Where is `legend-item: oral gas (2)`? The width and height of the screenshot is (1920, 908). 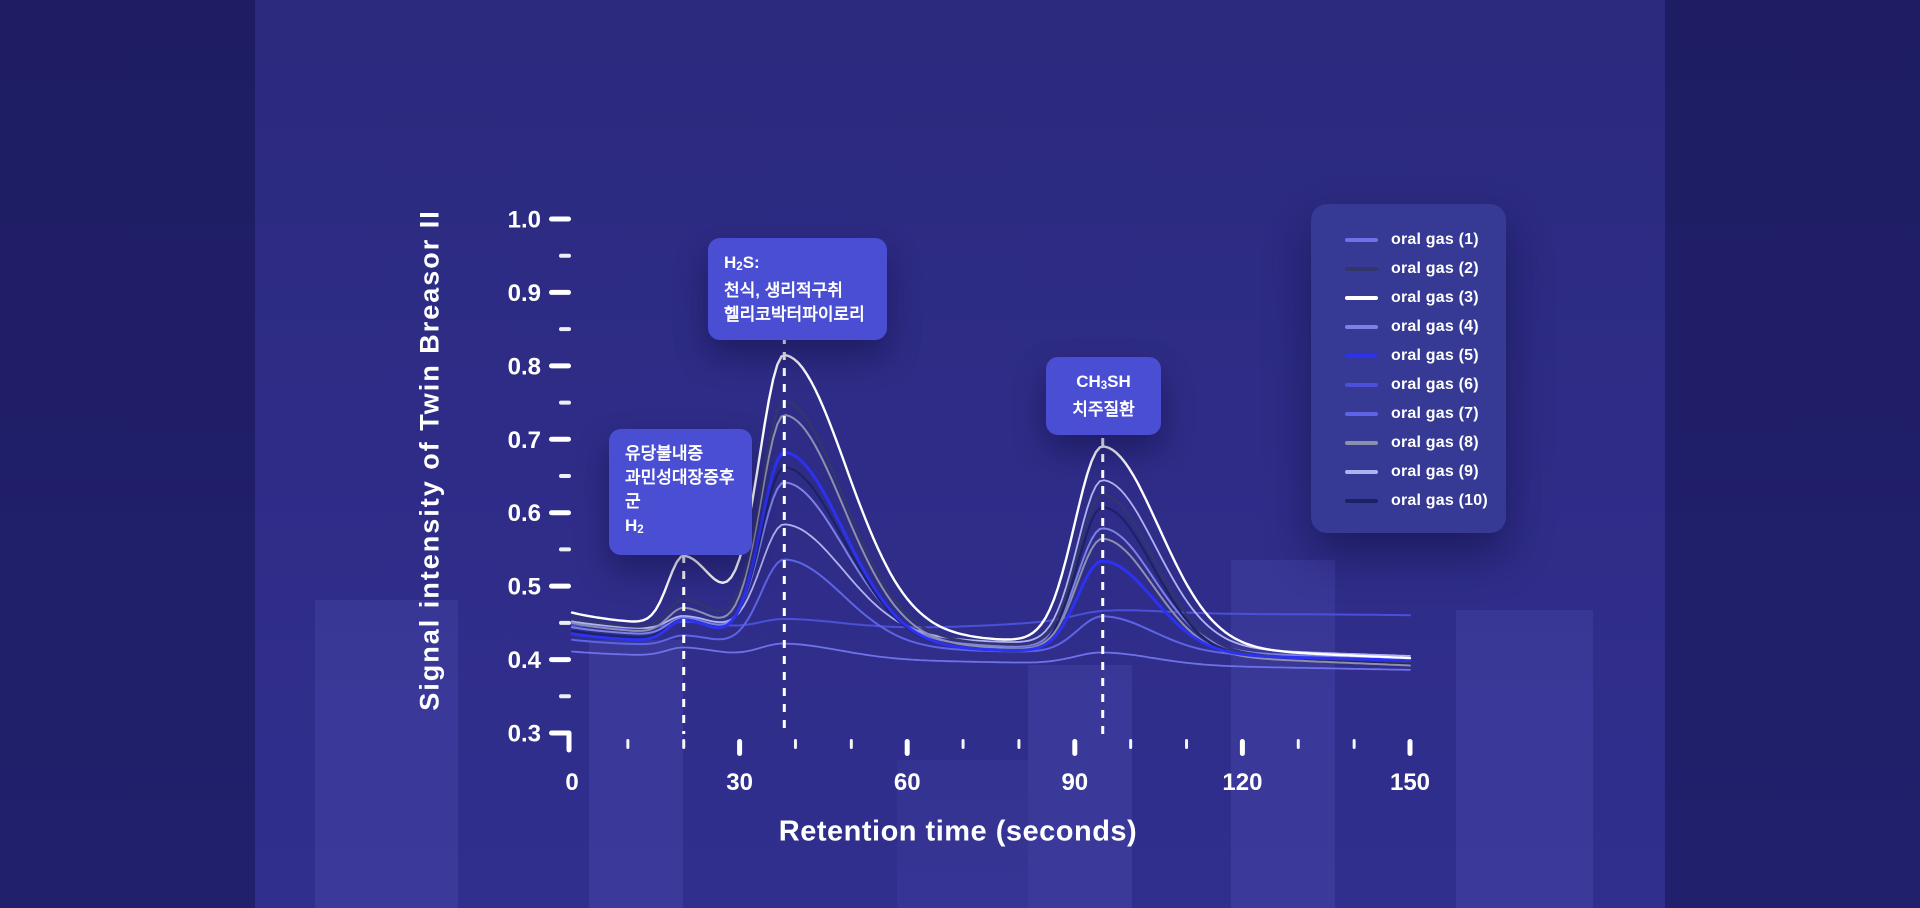 legend-item: oral gas (2) is located at coordinates (1425, 268).